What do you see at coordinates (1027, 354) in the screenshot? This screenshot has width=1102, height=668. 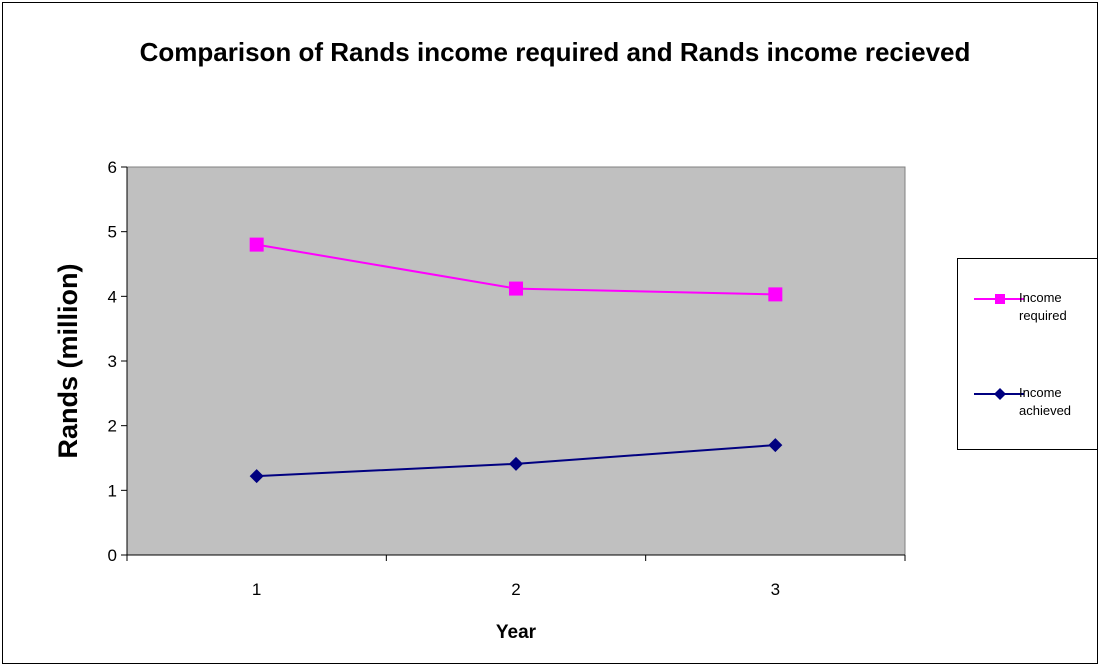 I see `legend: Income required Income achieved` at bounding box center [1027, 354].